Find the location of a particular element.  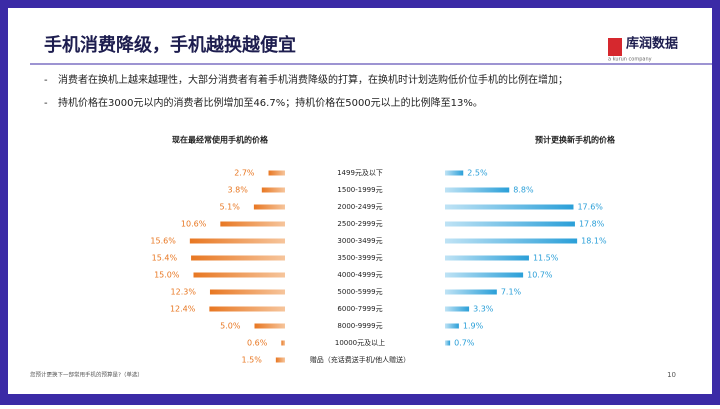

value-label: 18.1% is located at coordinates (594, 241).